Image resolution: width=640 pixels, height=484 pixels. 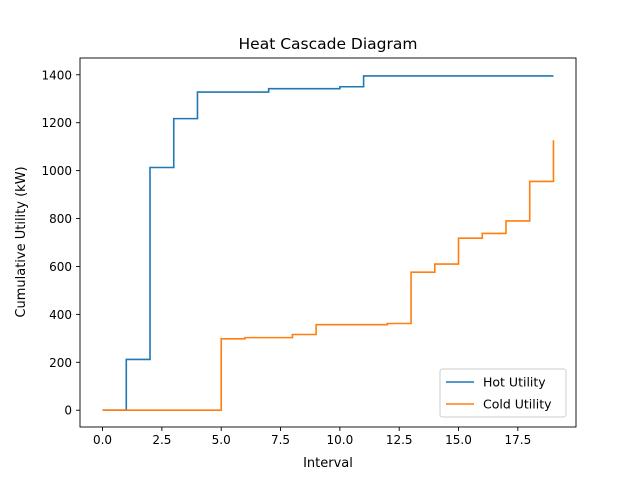 I want to click on y-tick-label: 400, so click(x=60, y=315).